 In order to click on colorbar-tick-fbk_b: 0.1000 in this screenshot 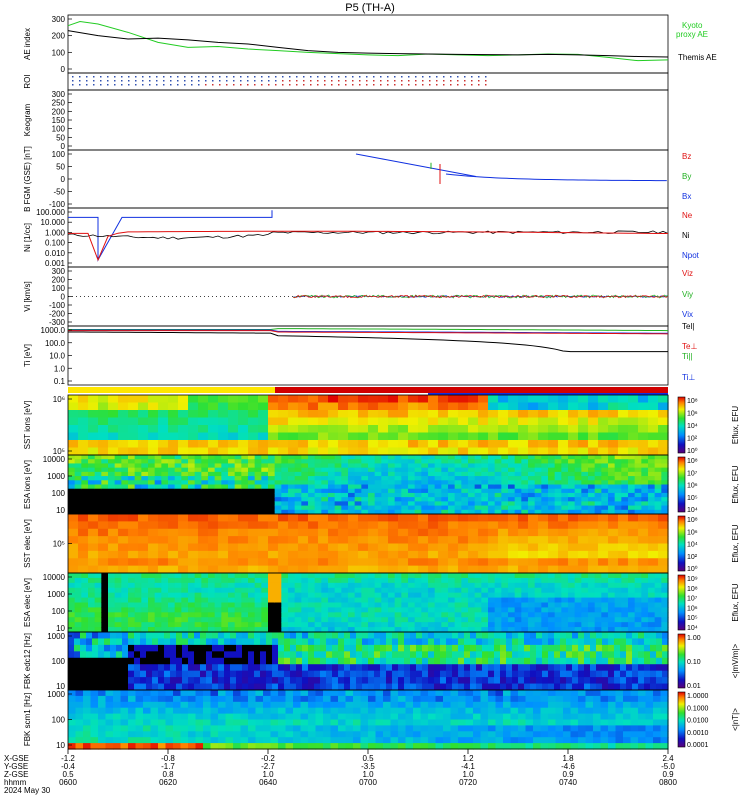, I will do `click(698, 708)`.